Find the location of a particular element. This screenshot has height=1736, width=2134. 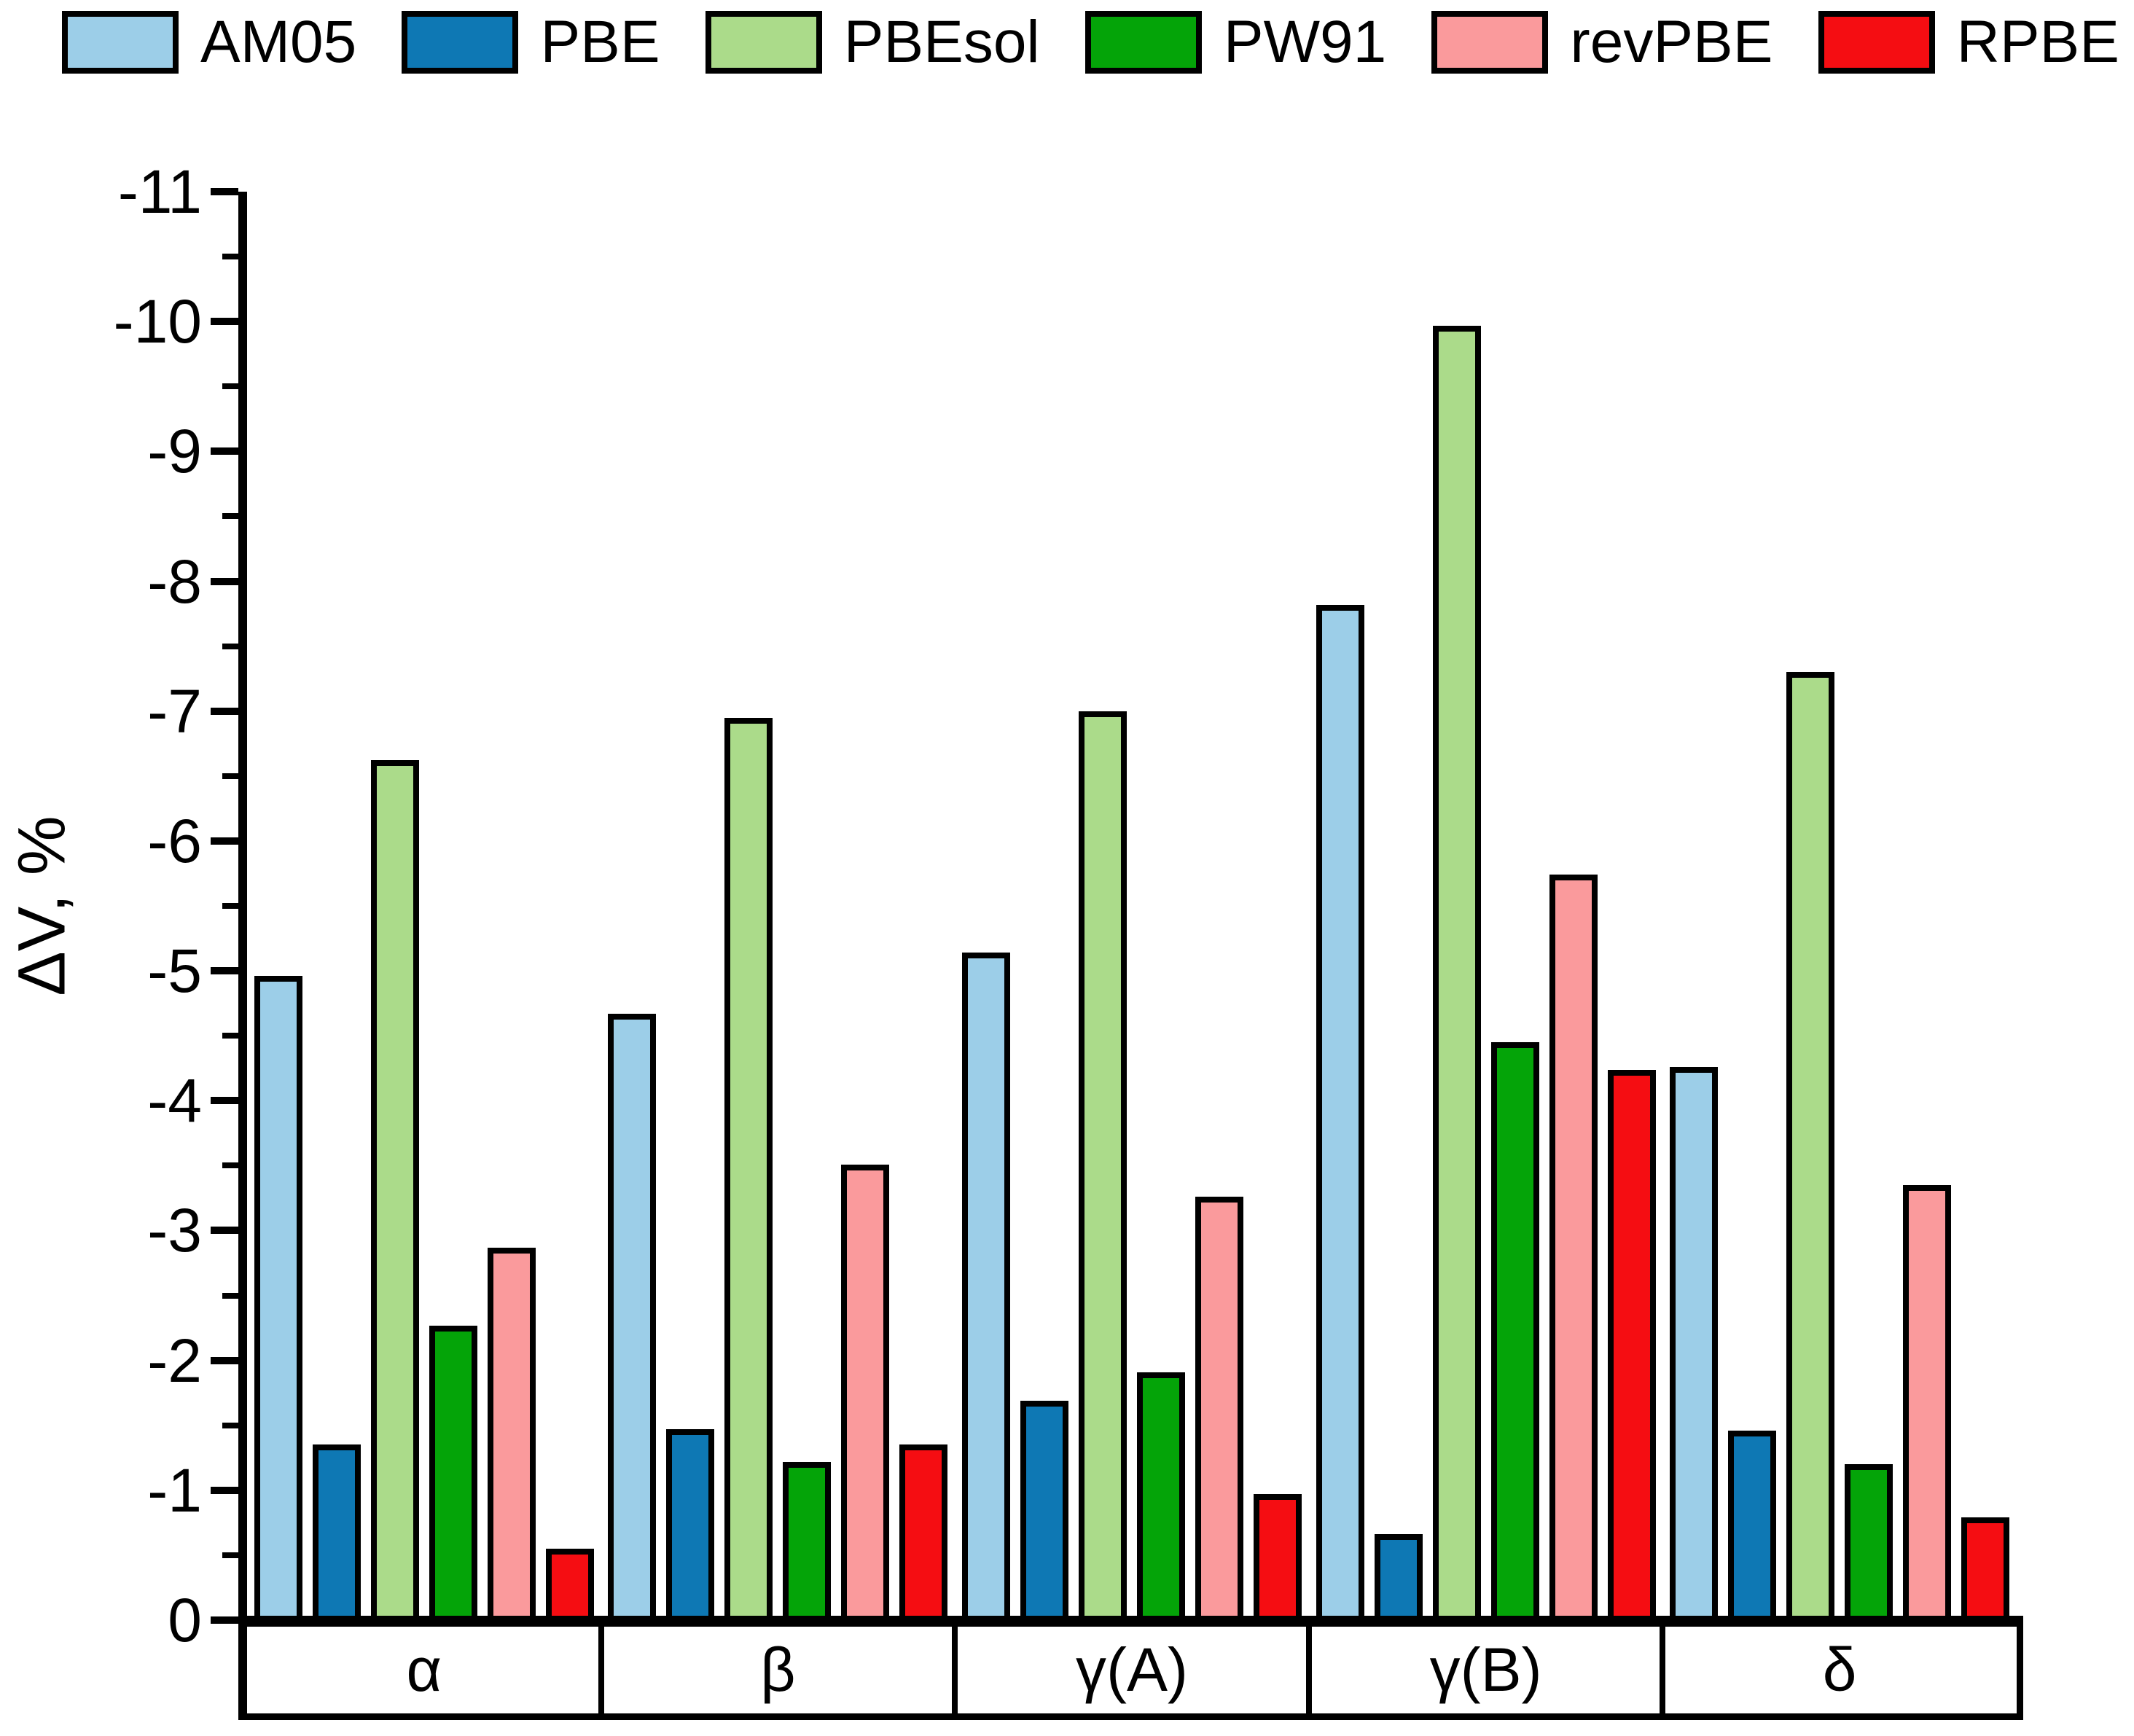

bar-rpbe-γ(B) is located at coordinates (1631, 1344).